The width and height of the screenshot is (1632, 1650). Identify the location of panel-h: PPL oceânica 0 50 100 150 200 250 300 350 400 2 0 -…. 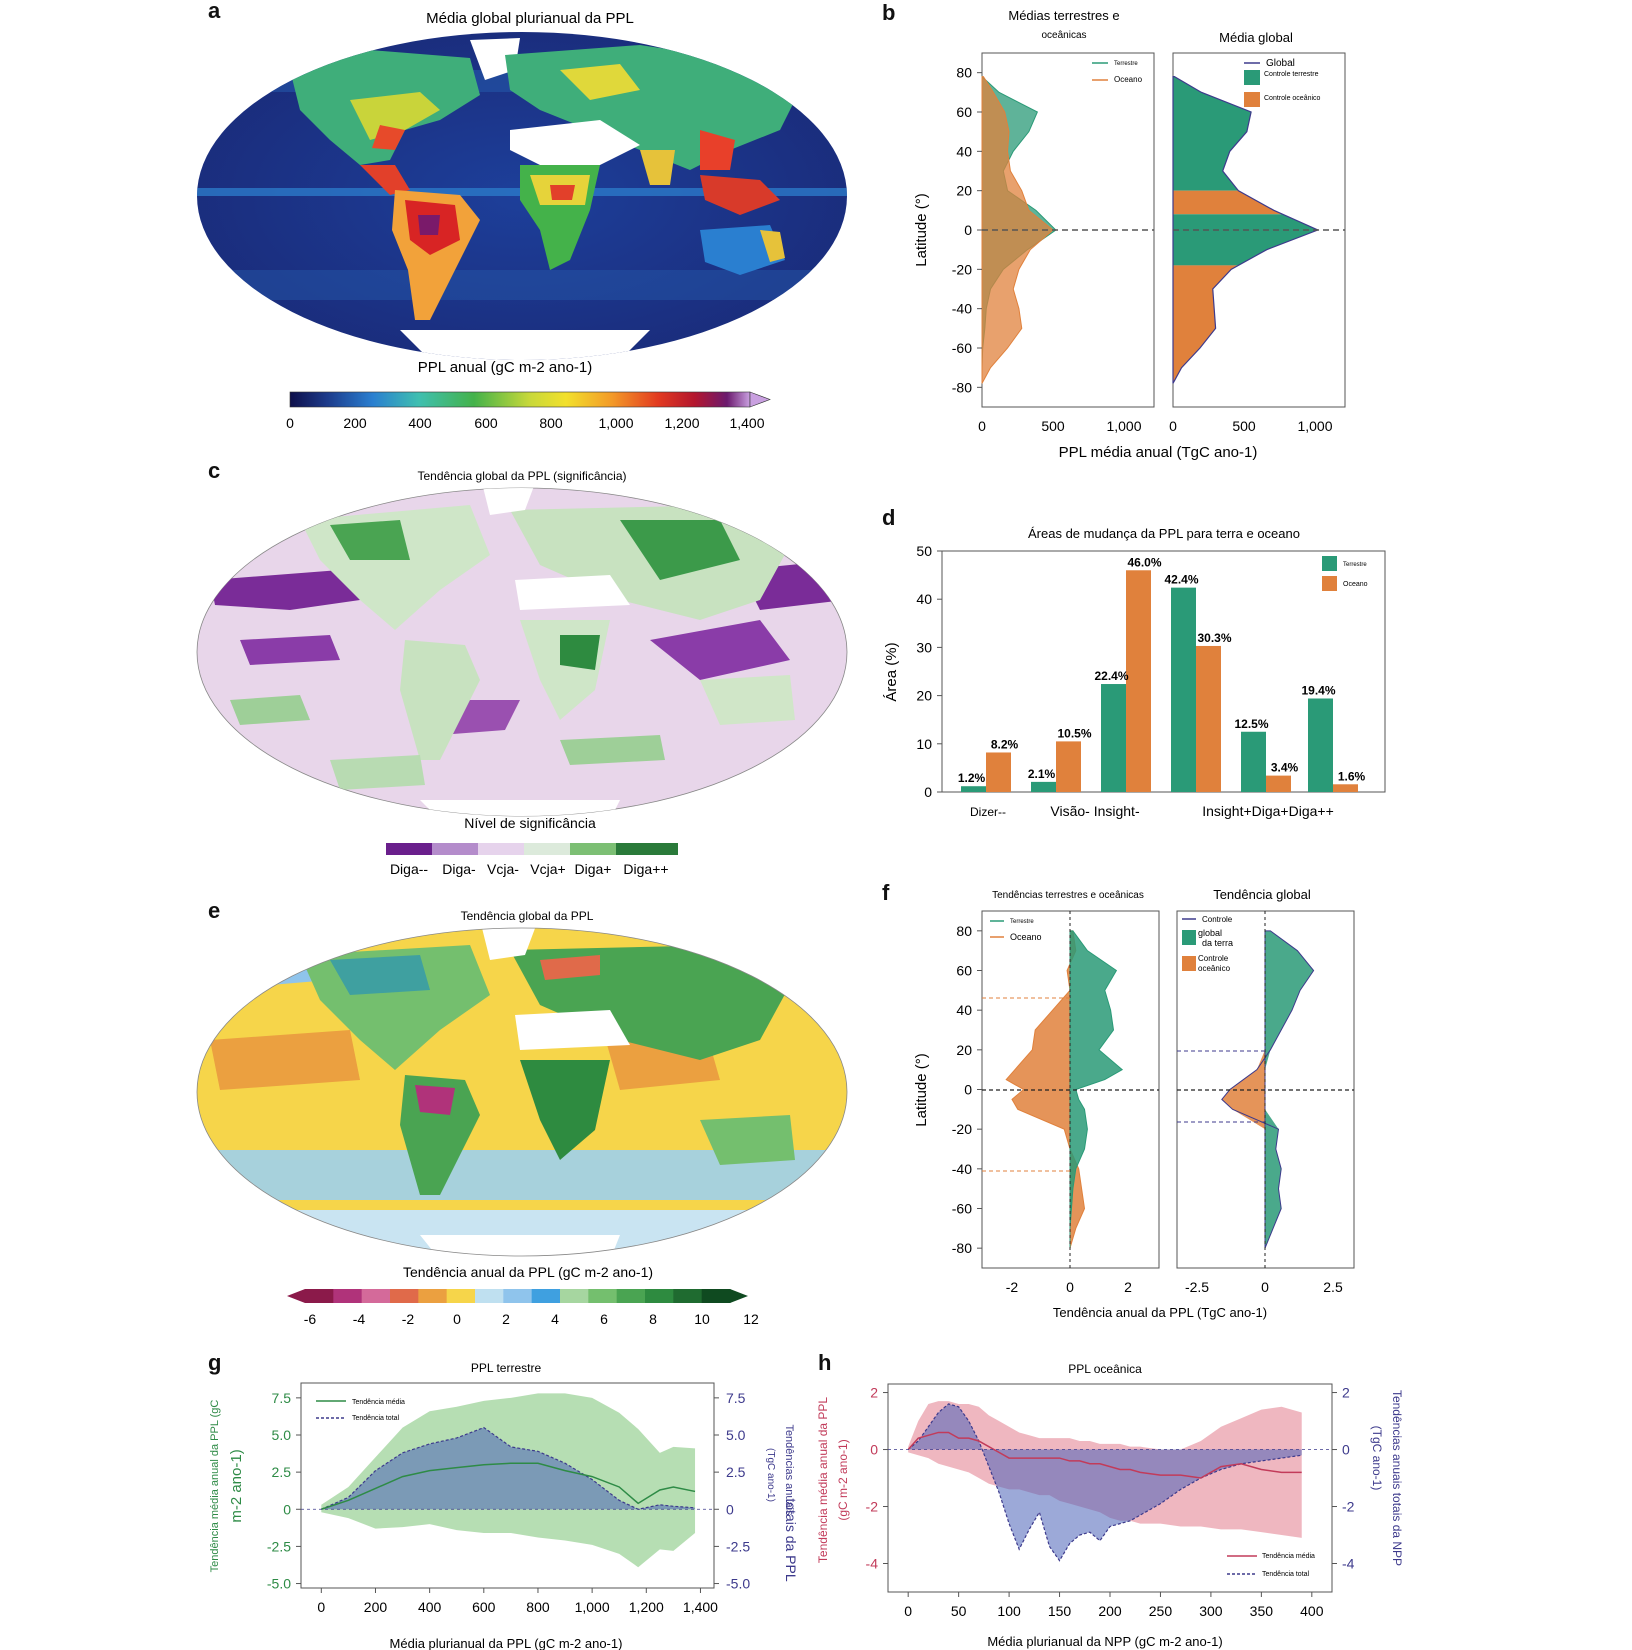
(1110, 1505).